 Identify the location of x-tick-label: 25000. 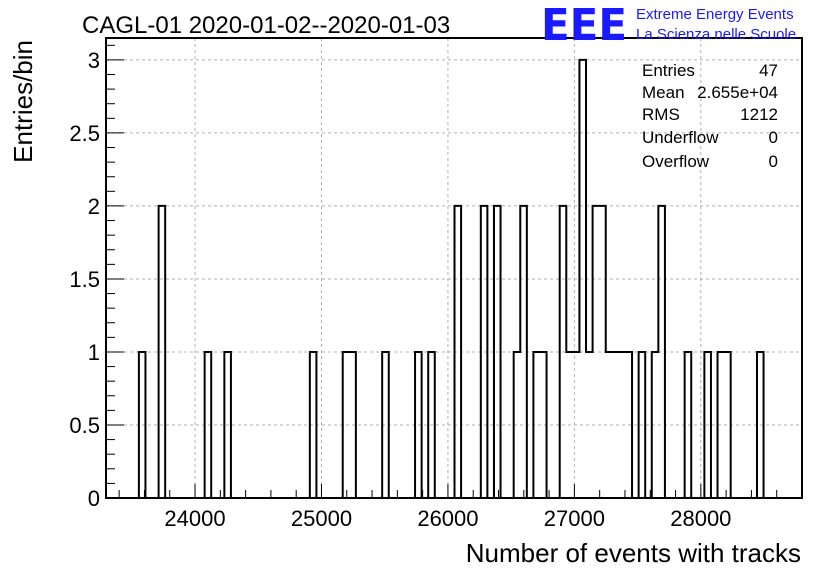
(321, 518).